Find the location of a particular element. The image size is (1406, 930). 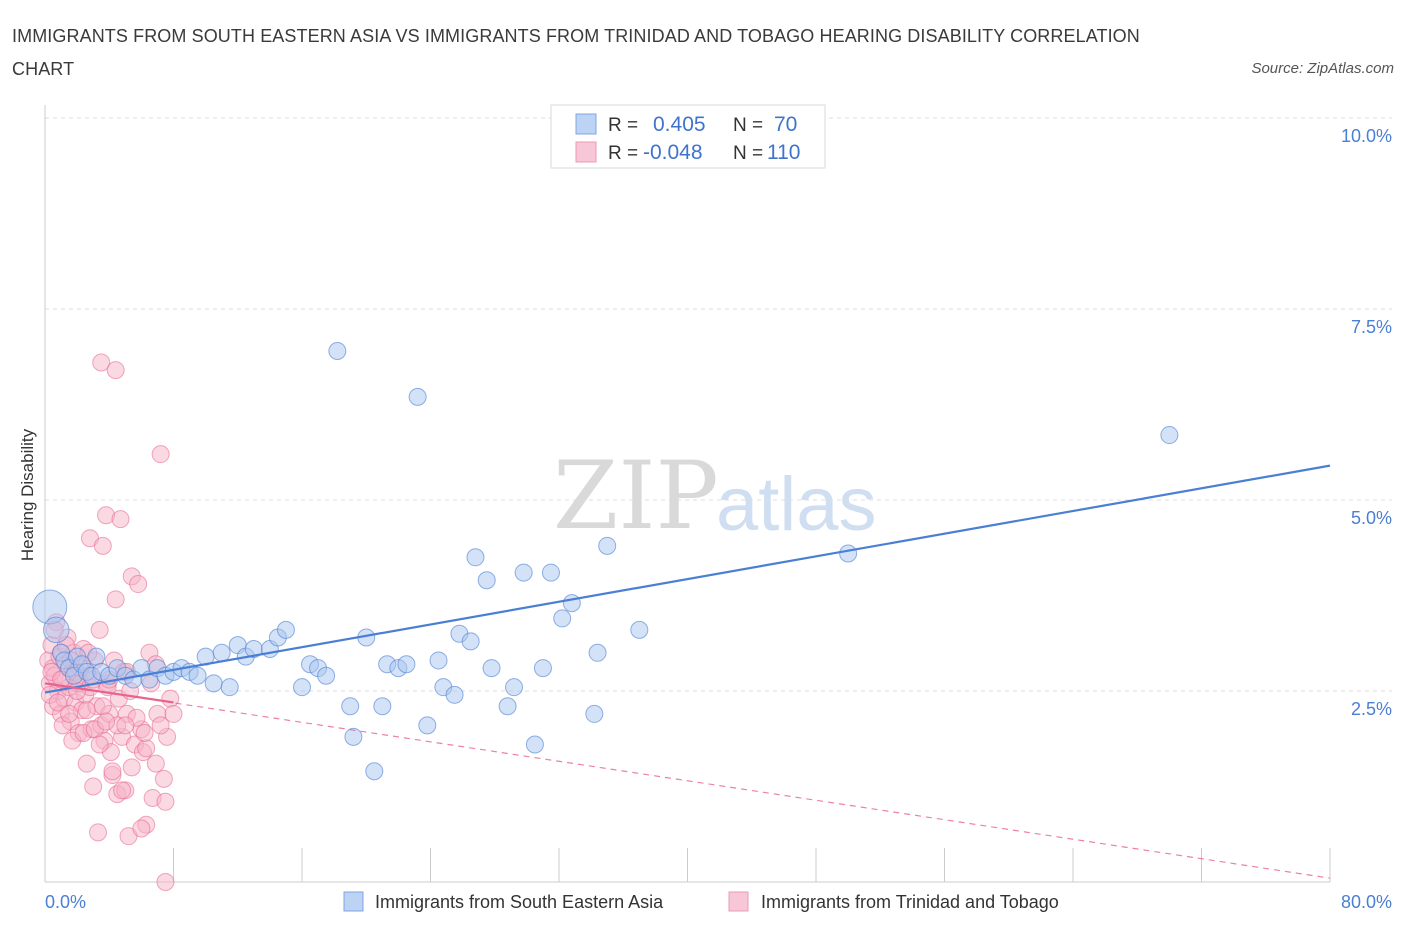

legend-swatch-pink is located at coordinates (586, 152).